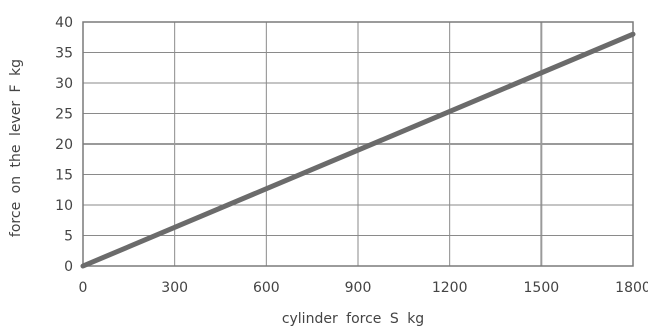 This screenshot has height=331, width=648. I want to click on y-tick-label-25: 25, so click(64, 115).